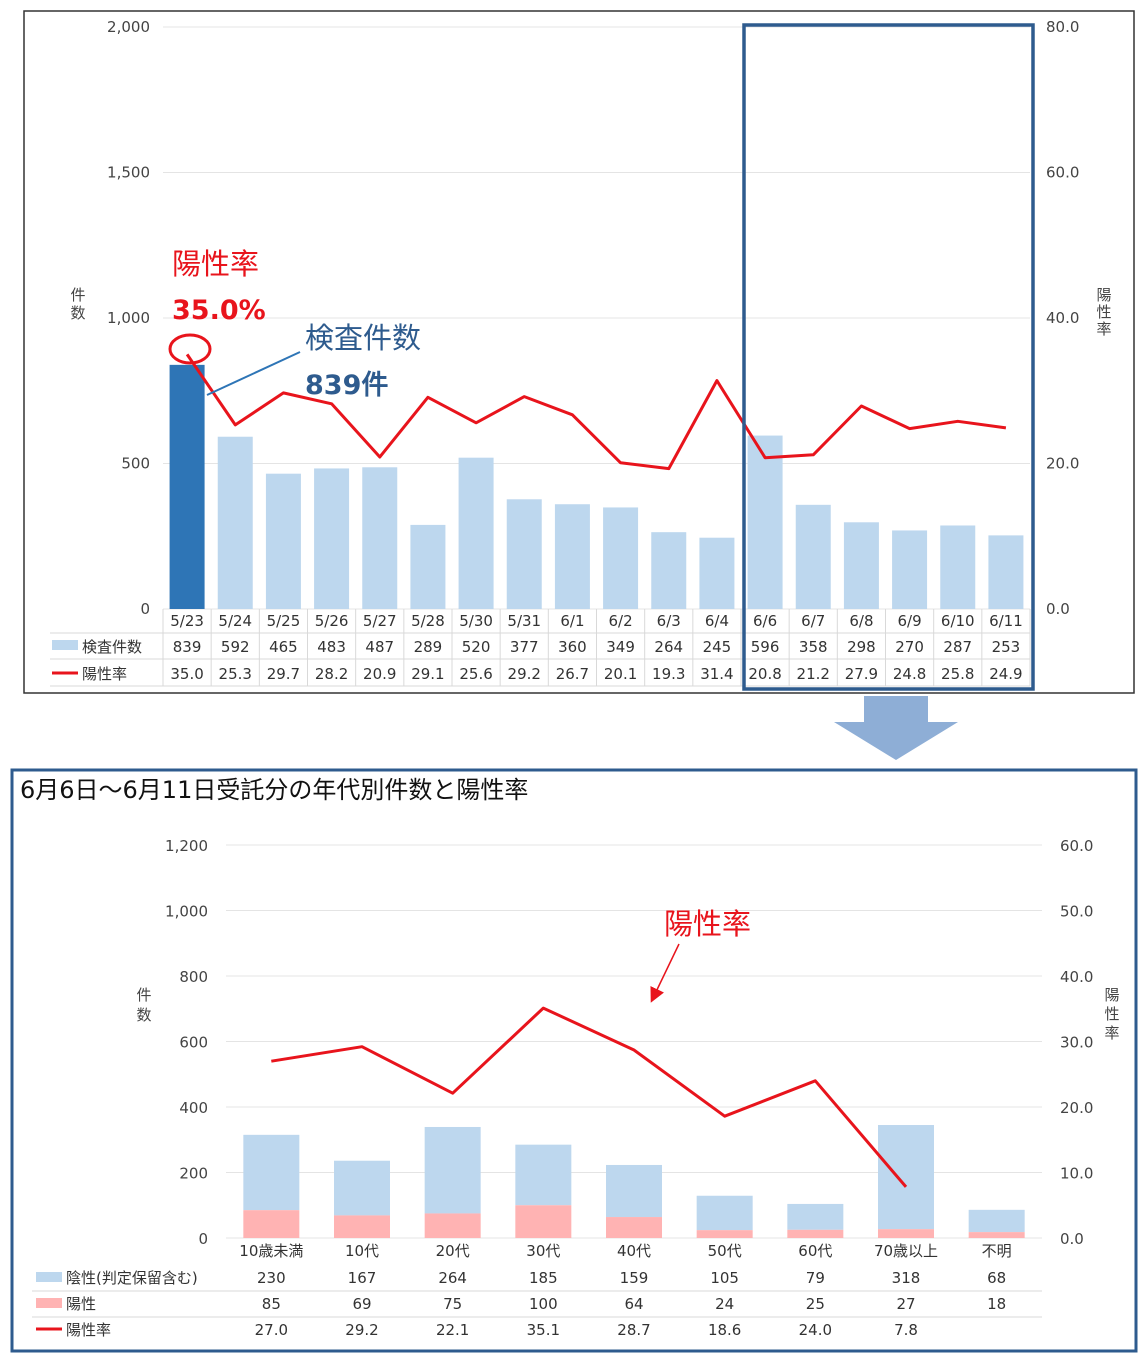 This screenshot has height=1361, width=1146. I want to click on top-left-axis-label: 件数, so click(77, 304).